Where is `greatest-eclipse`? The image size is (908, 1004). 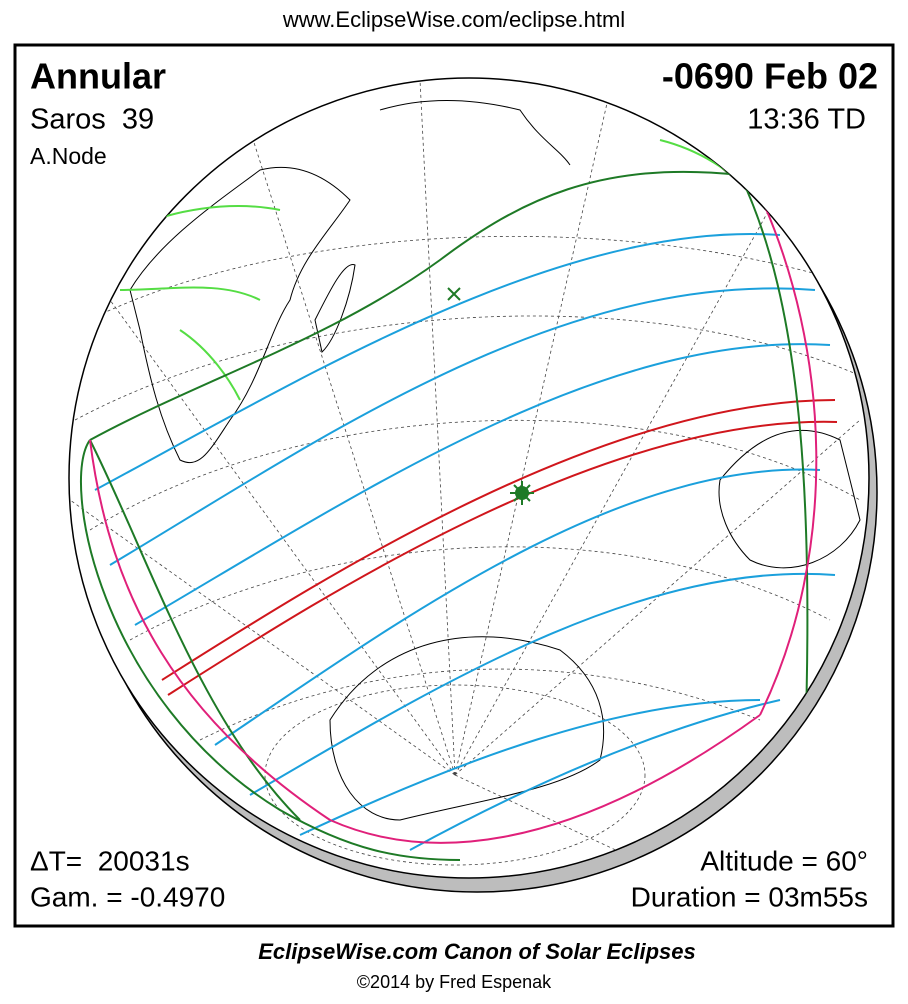 greatest-eclipse is located at coordinates (522, 493).